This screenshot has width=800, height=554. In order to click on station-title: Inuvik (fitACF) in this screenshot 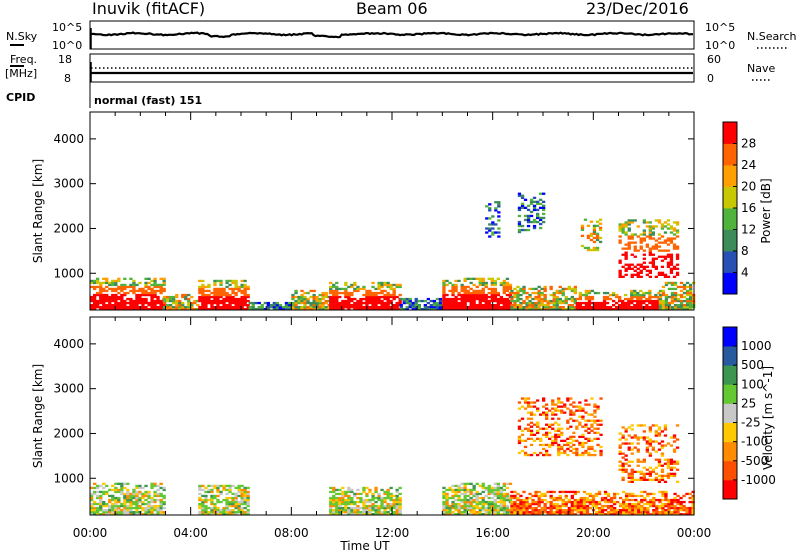, I will do `click(148, 9)`.